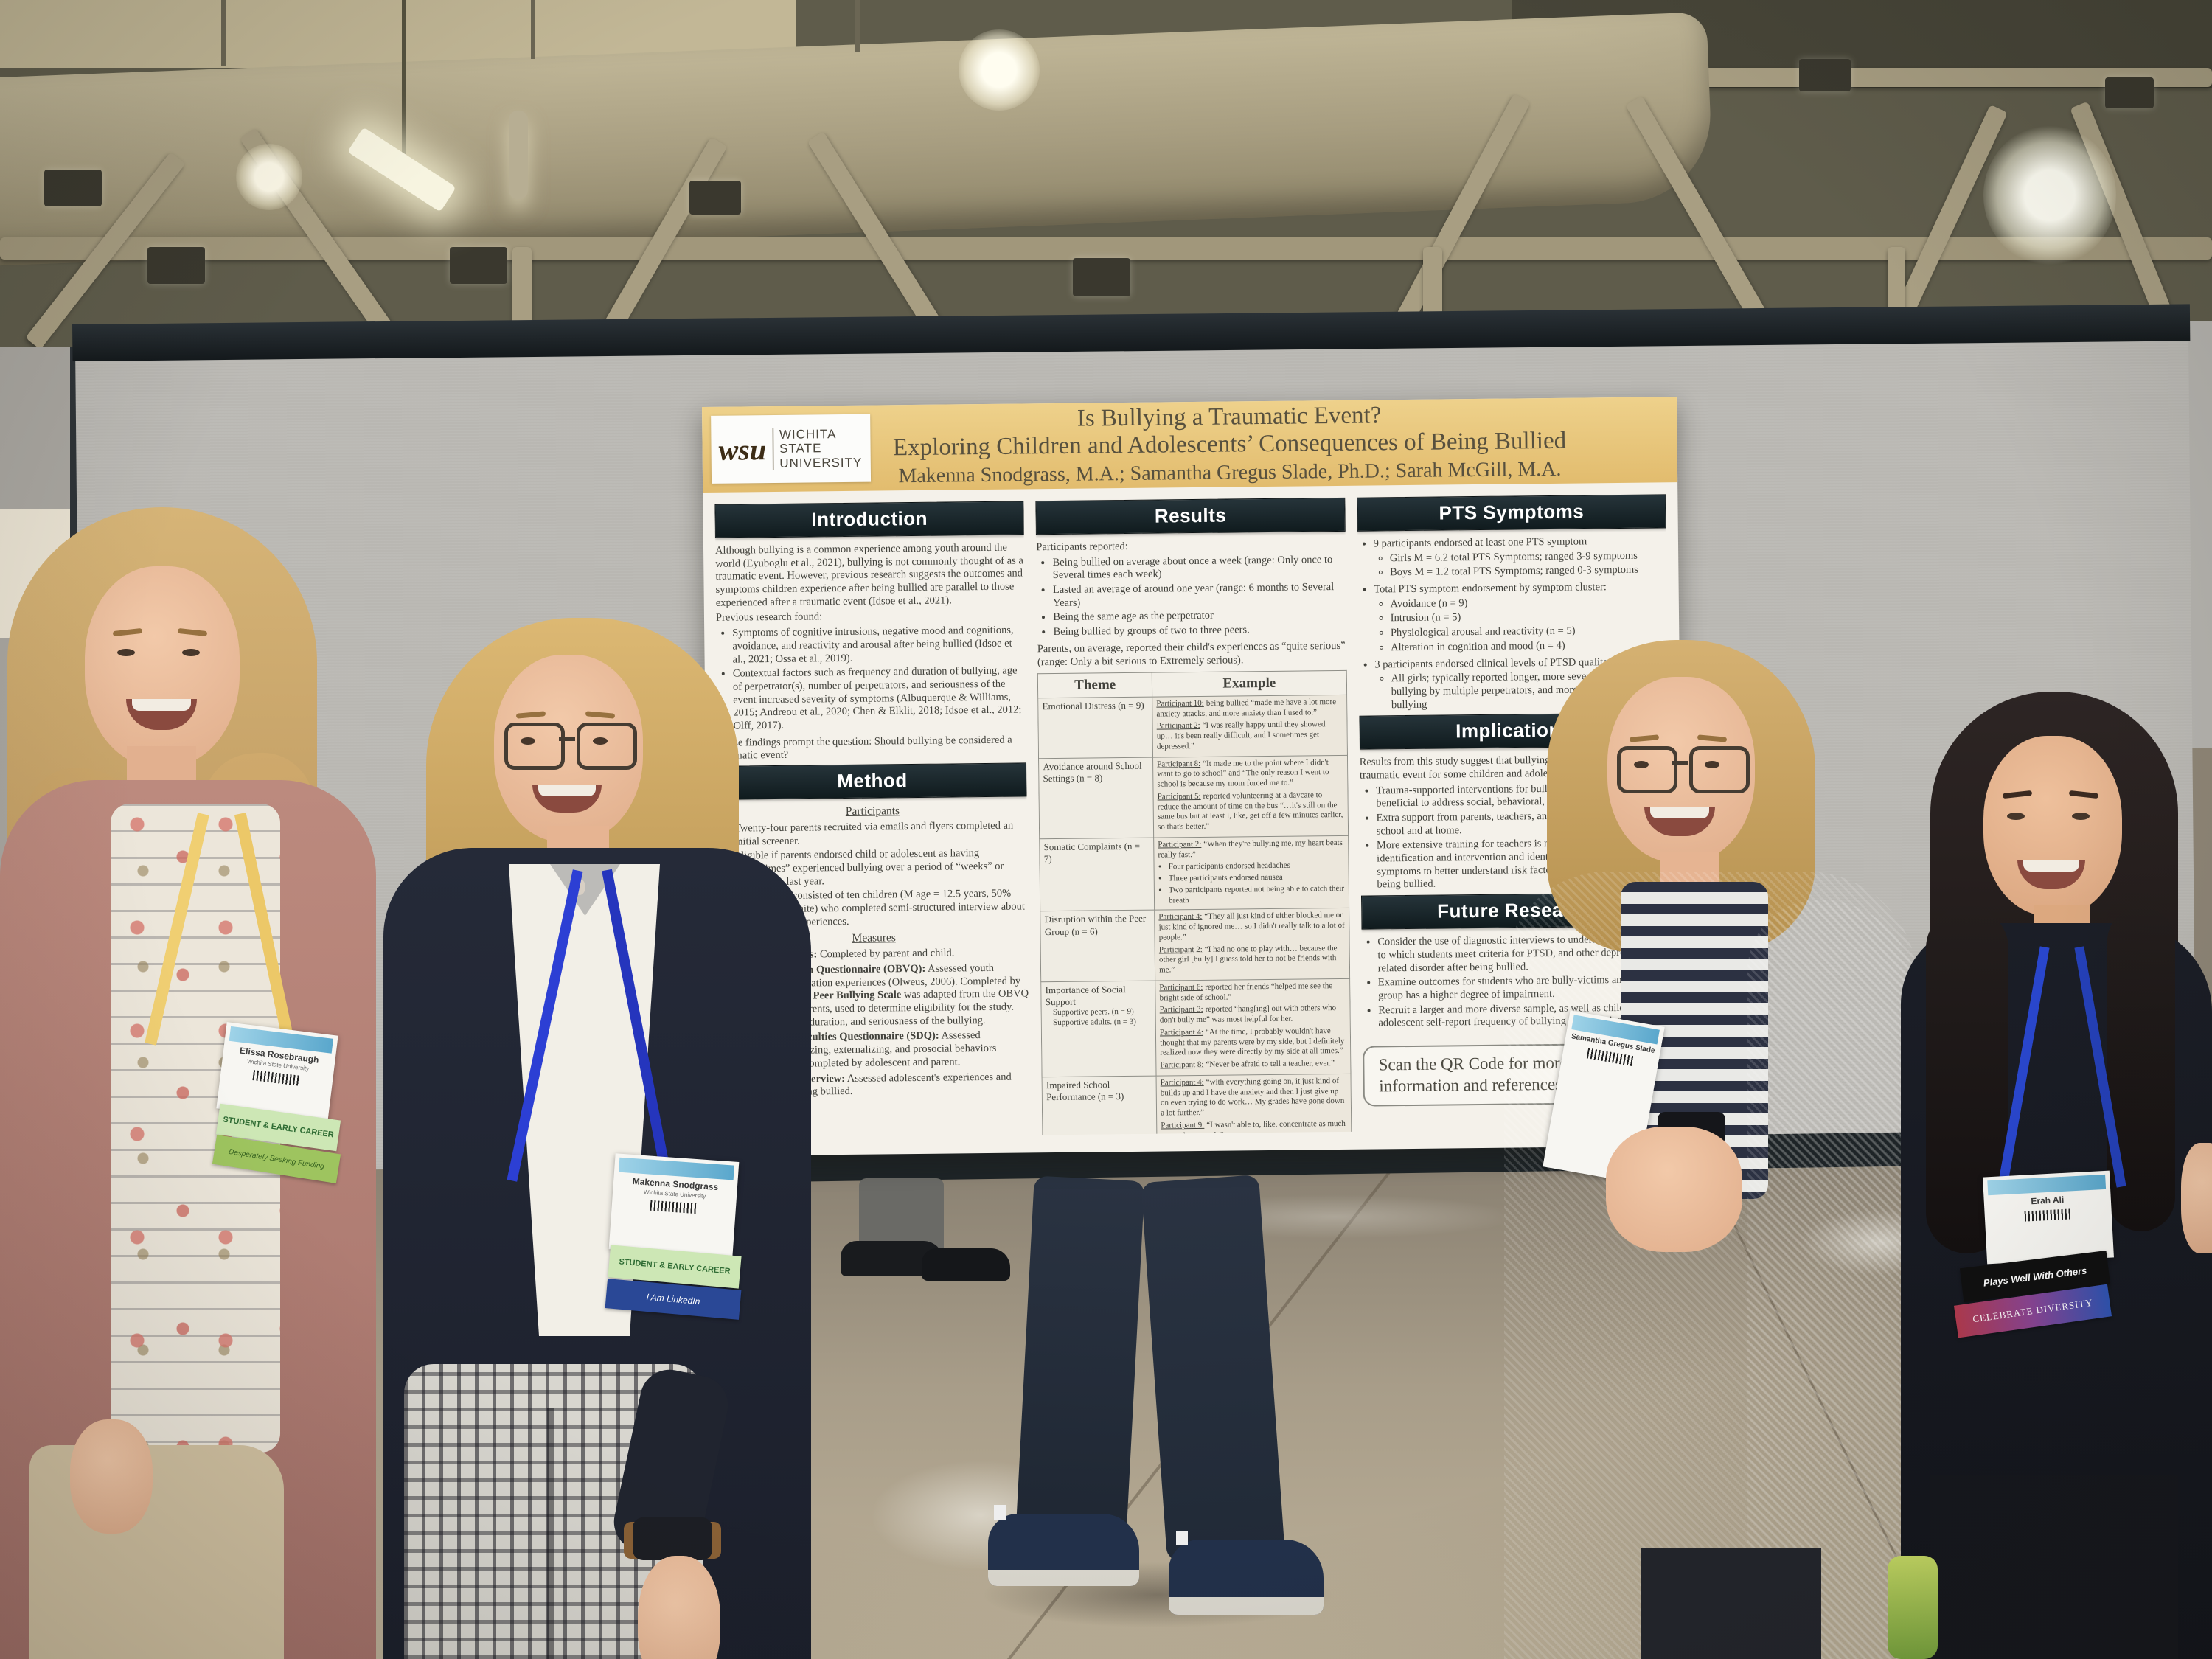 The height and width of the screenshot is (1659, 2212). What do you see at coordinates (1082, 547) in the screenshot?
I see `results-lead: Participants reported:` at bounding box center [1082, 547].